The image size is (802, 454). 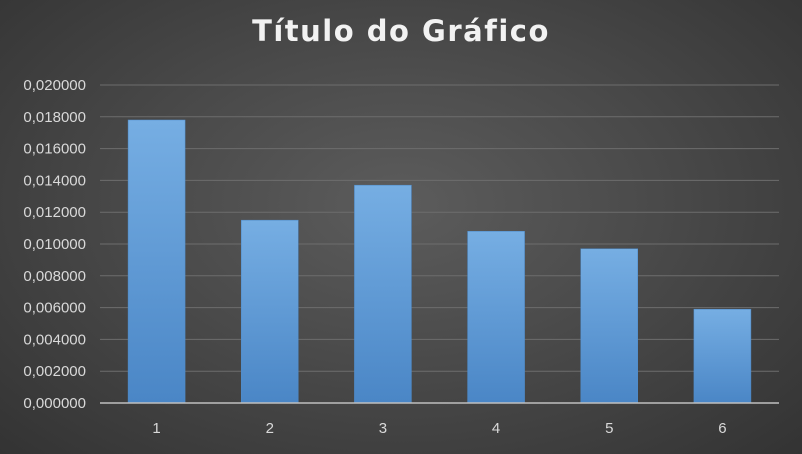 I want to click on y-tick-label: 0,006000, so click(x=54, y=308).